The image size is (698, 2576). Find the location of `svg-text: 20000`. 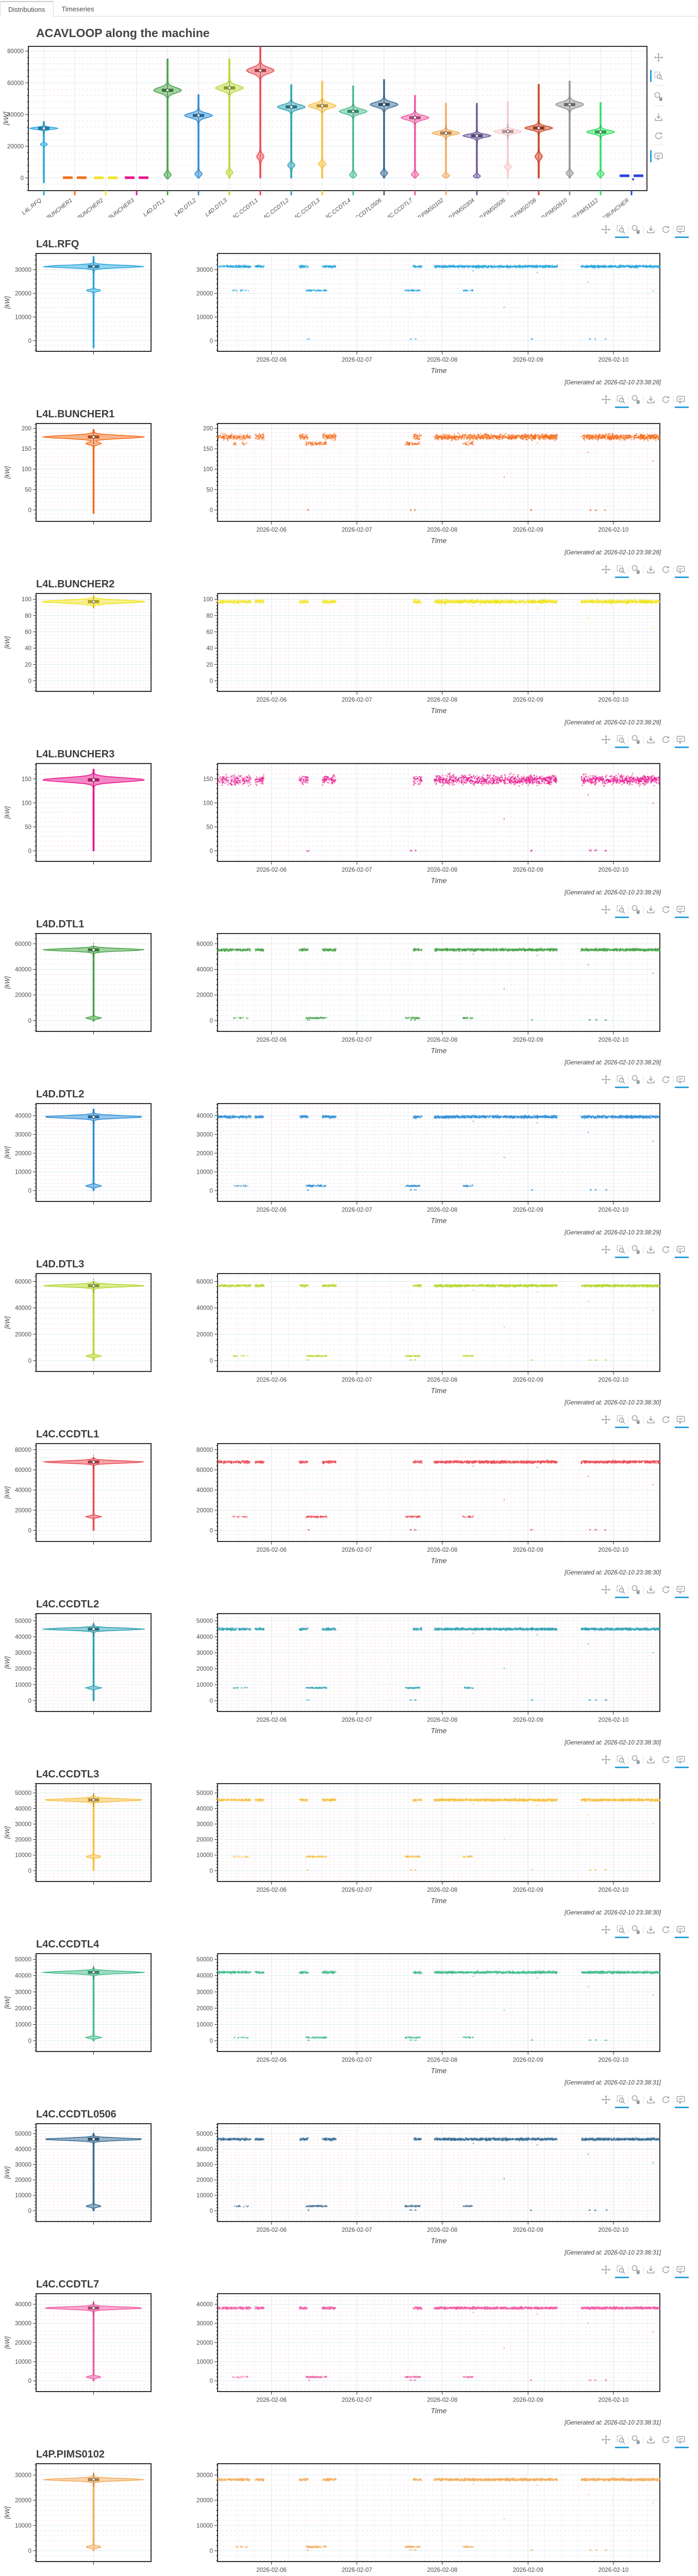

svg-text: 20000 is located at coordinates (204, 1669).